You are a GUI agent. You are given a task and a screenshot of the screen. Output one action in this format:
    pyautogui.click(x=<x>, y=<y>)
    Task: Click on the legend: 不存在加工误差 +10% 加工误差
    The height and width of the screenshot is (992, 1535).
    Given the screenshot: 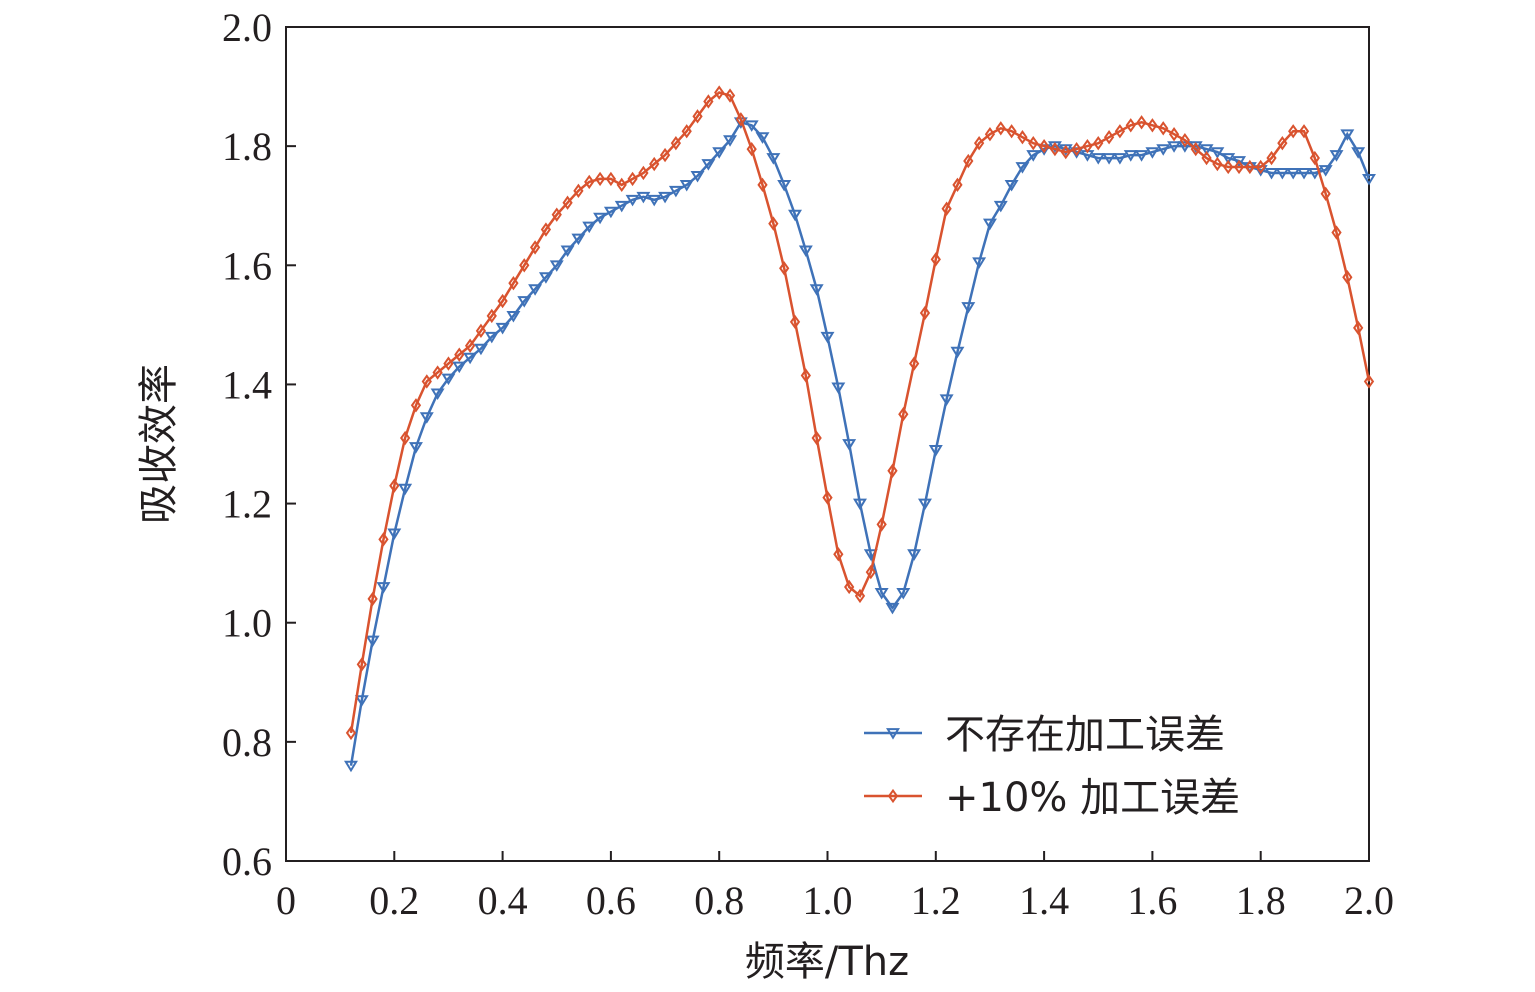 What is the action you would take?
    pyautogui.click(x=1052, y=766)
    